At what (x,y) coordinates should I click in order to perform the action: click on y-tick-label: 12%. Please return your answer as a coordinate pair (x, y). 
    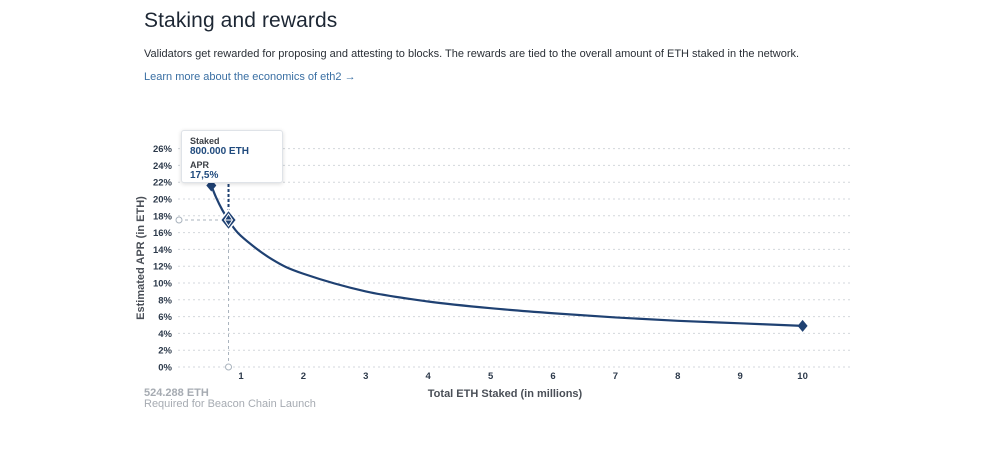
    Looking at the image, I should click on (163, 267).